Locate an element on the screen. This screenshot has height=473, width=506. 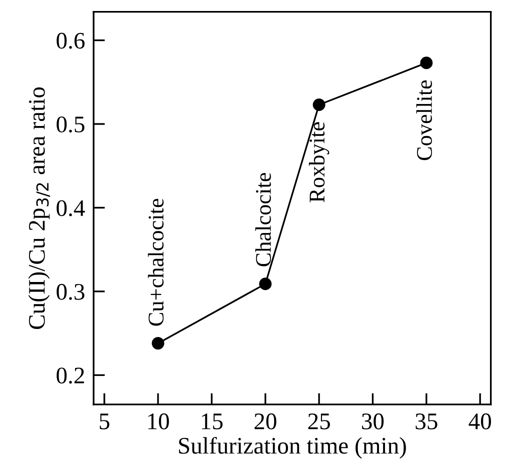
annotation: Roxbyite is located at coordinates (319, 162).